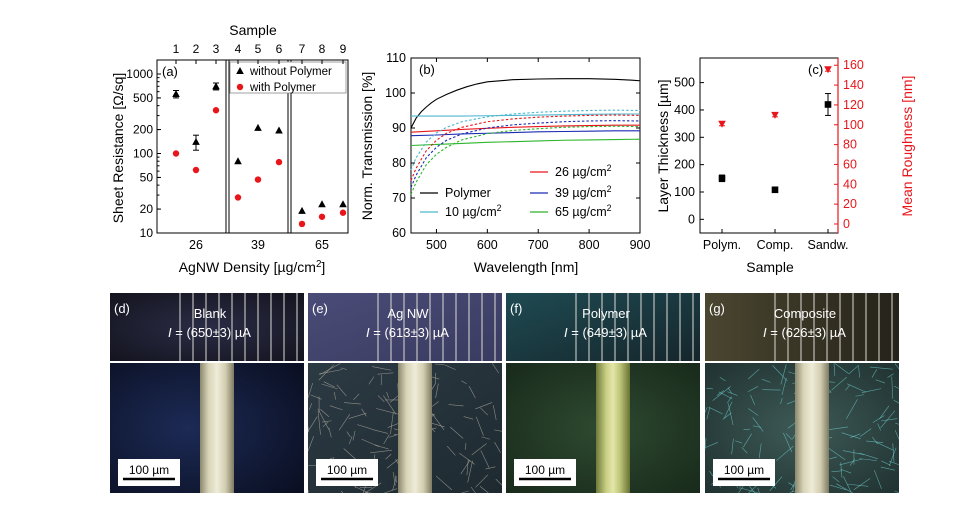 This screenshot has height=516, width=963. What do you see at coordinates (147, 209) in the screenshot?
I see `y-tick-label: 20` at bounding box center [147, 209].